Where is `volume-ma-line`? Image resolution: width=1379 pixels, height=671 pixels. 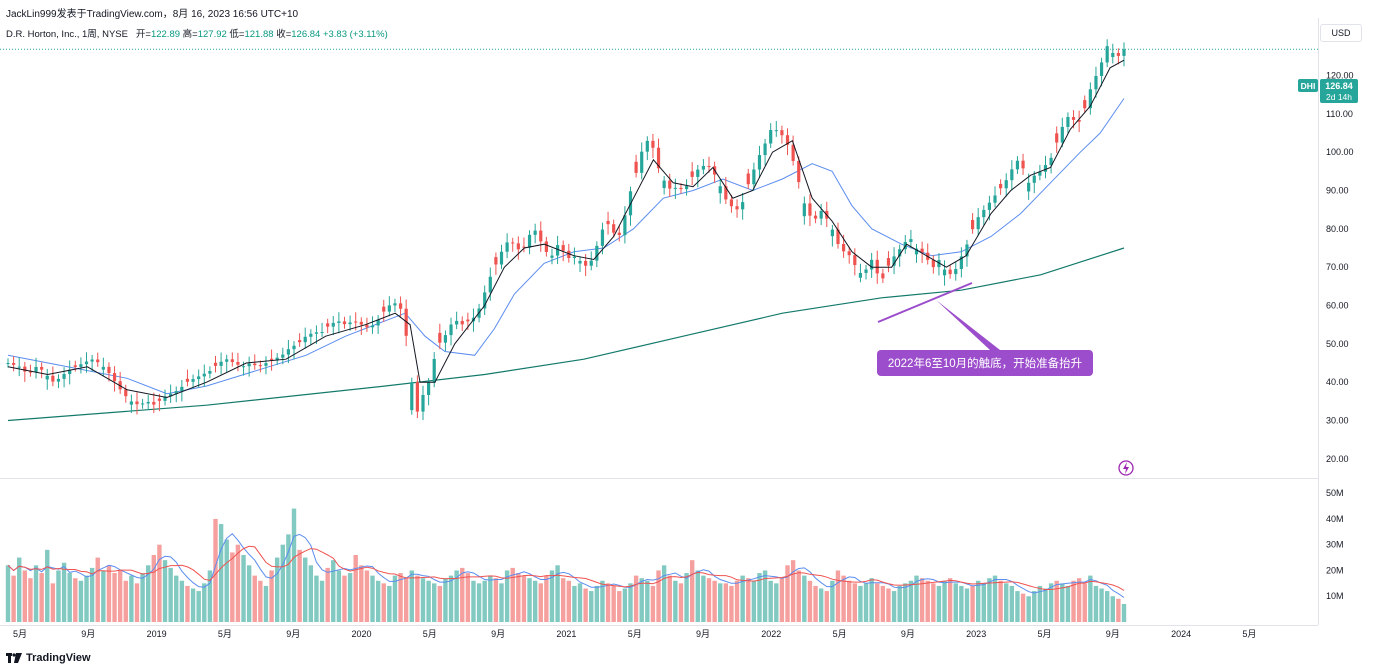 volume-ma-line is located at coordinates (566, 568).